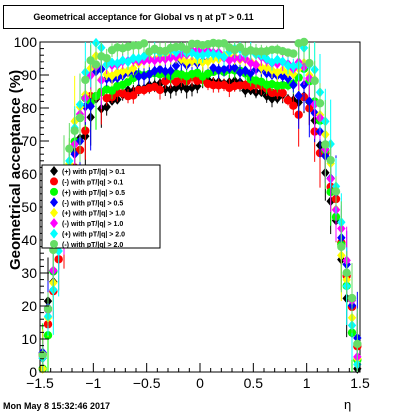 Image resolution: width=400 pixels, height=414 pixels. I want to click on legend-label: (+) with pT/|q| > 1.0, so click(93, 214).